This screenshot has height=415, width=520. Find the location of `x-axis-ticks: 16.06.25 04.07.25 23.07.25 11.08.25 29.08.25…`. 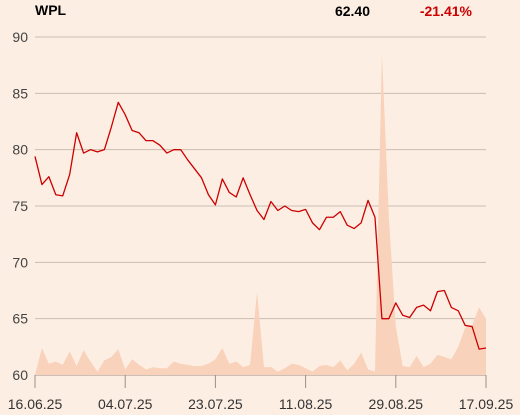

x-axis-ticks: 16.06.25 04.07.25 23.07.25 11.08.25 29.08.25… is located at coordinates (261, 393).